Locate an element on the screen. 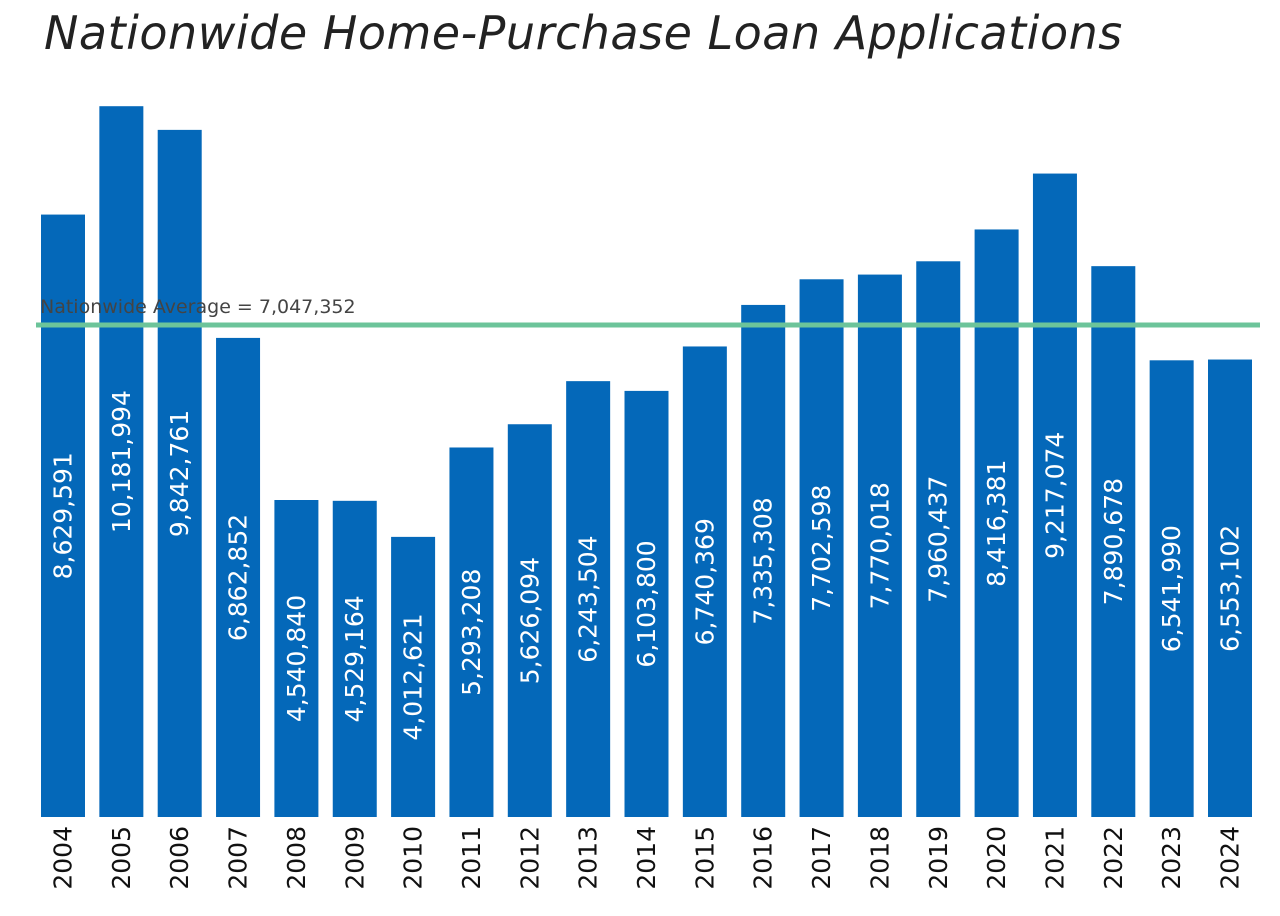 Image resolution: width=1280 pixels, height=916 pixels. bar-2009 is located at coordinates (354, 658).